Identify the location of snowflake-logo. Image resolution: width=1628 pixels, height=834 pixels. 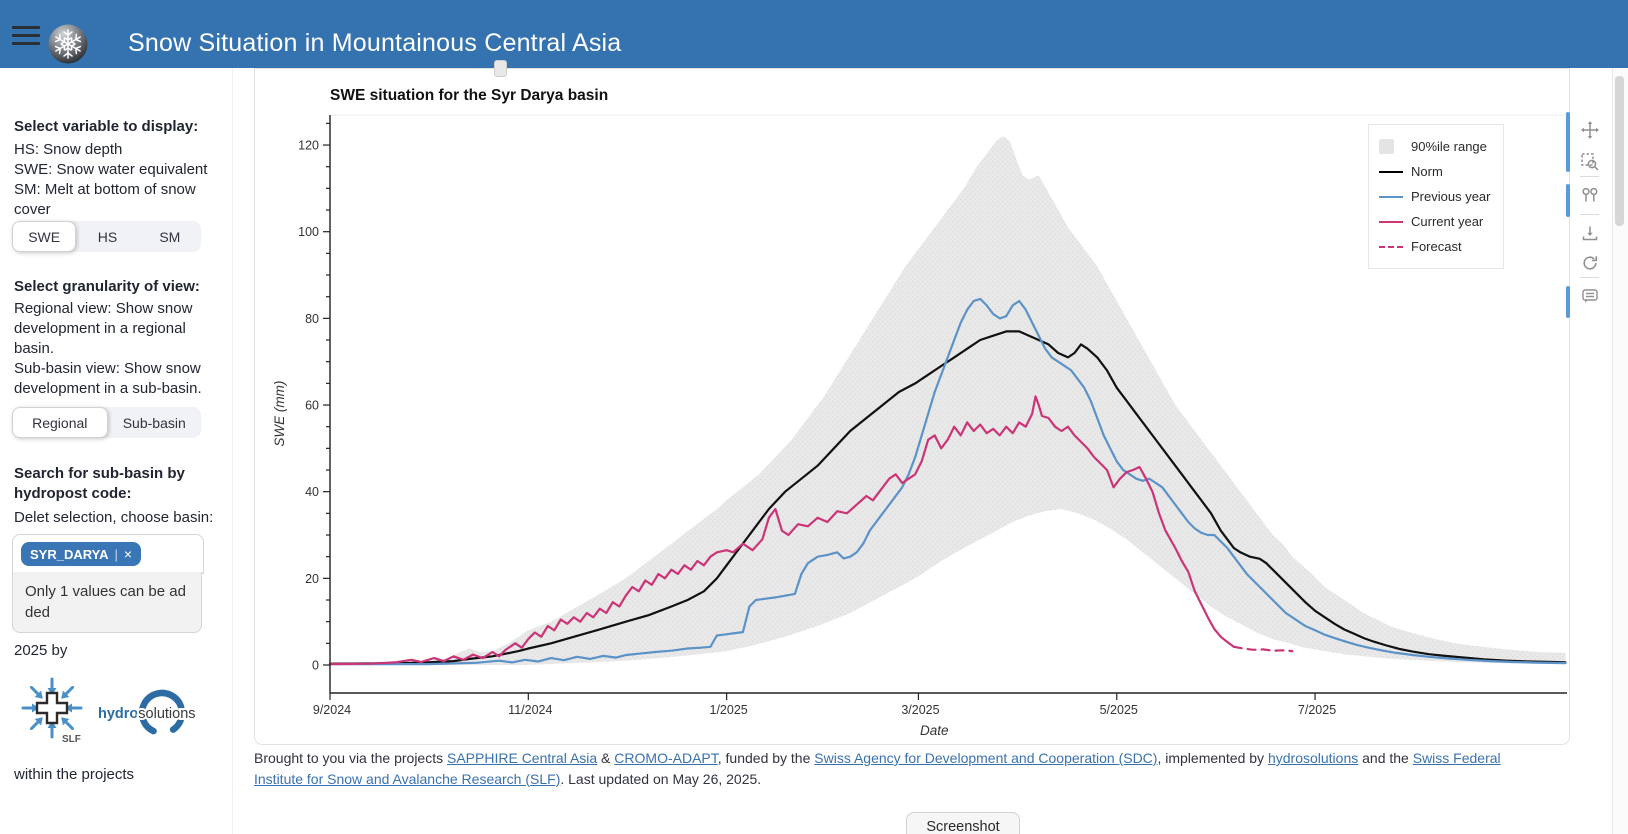
(68, 44).